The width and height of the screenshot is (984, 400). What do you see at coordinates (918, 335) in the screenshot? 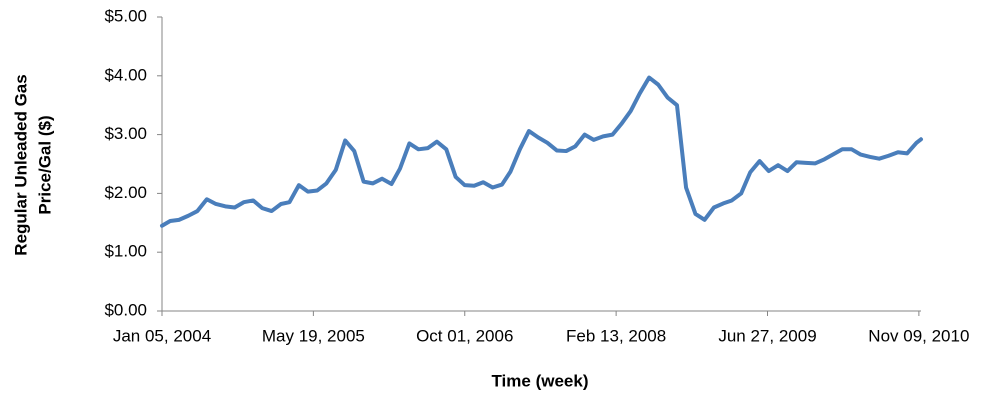
I see `x-tick-label: Nov 09, 2010` at bounding box center [918, 335].